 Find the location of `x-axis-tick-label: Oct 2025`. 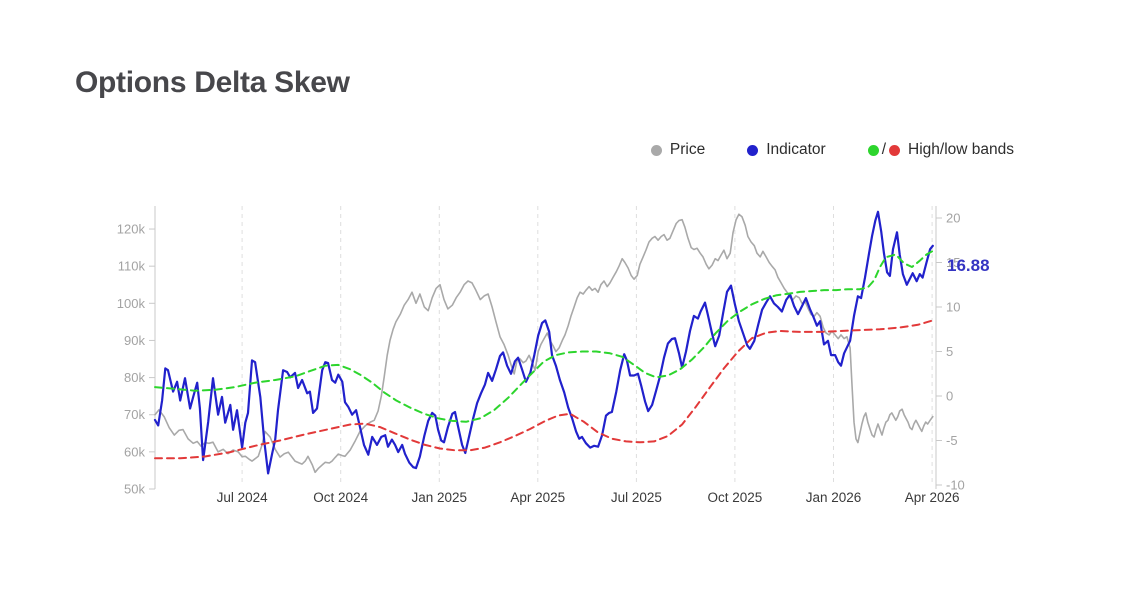

x-axis-tick-label: Oct 2025 is located at coordinates (735, 497).